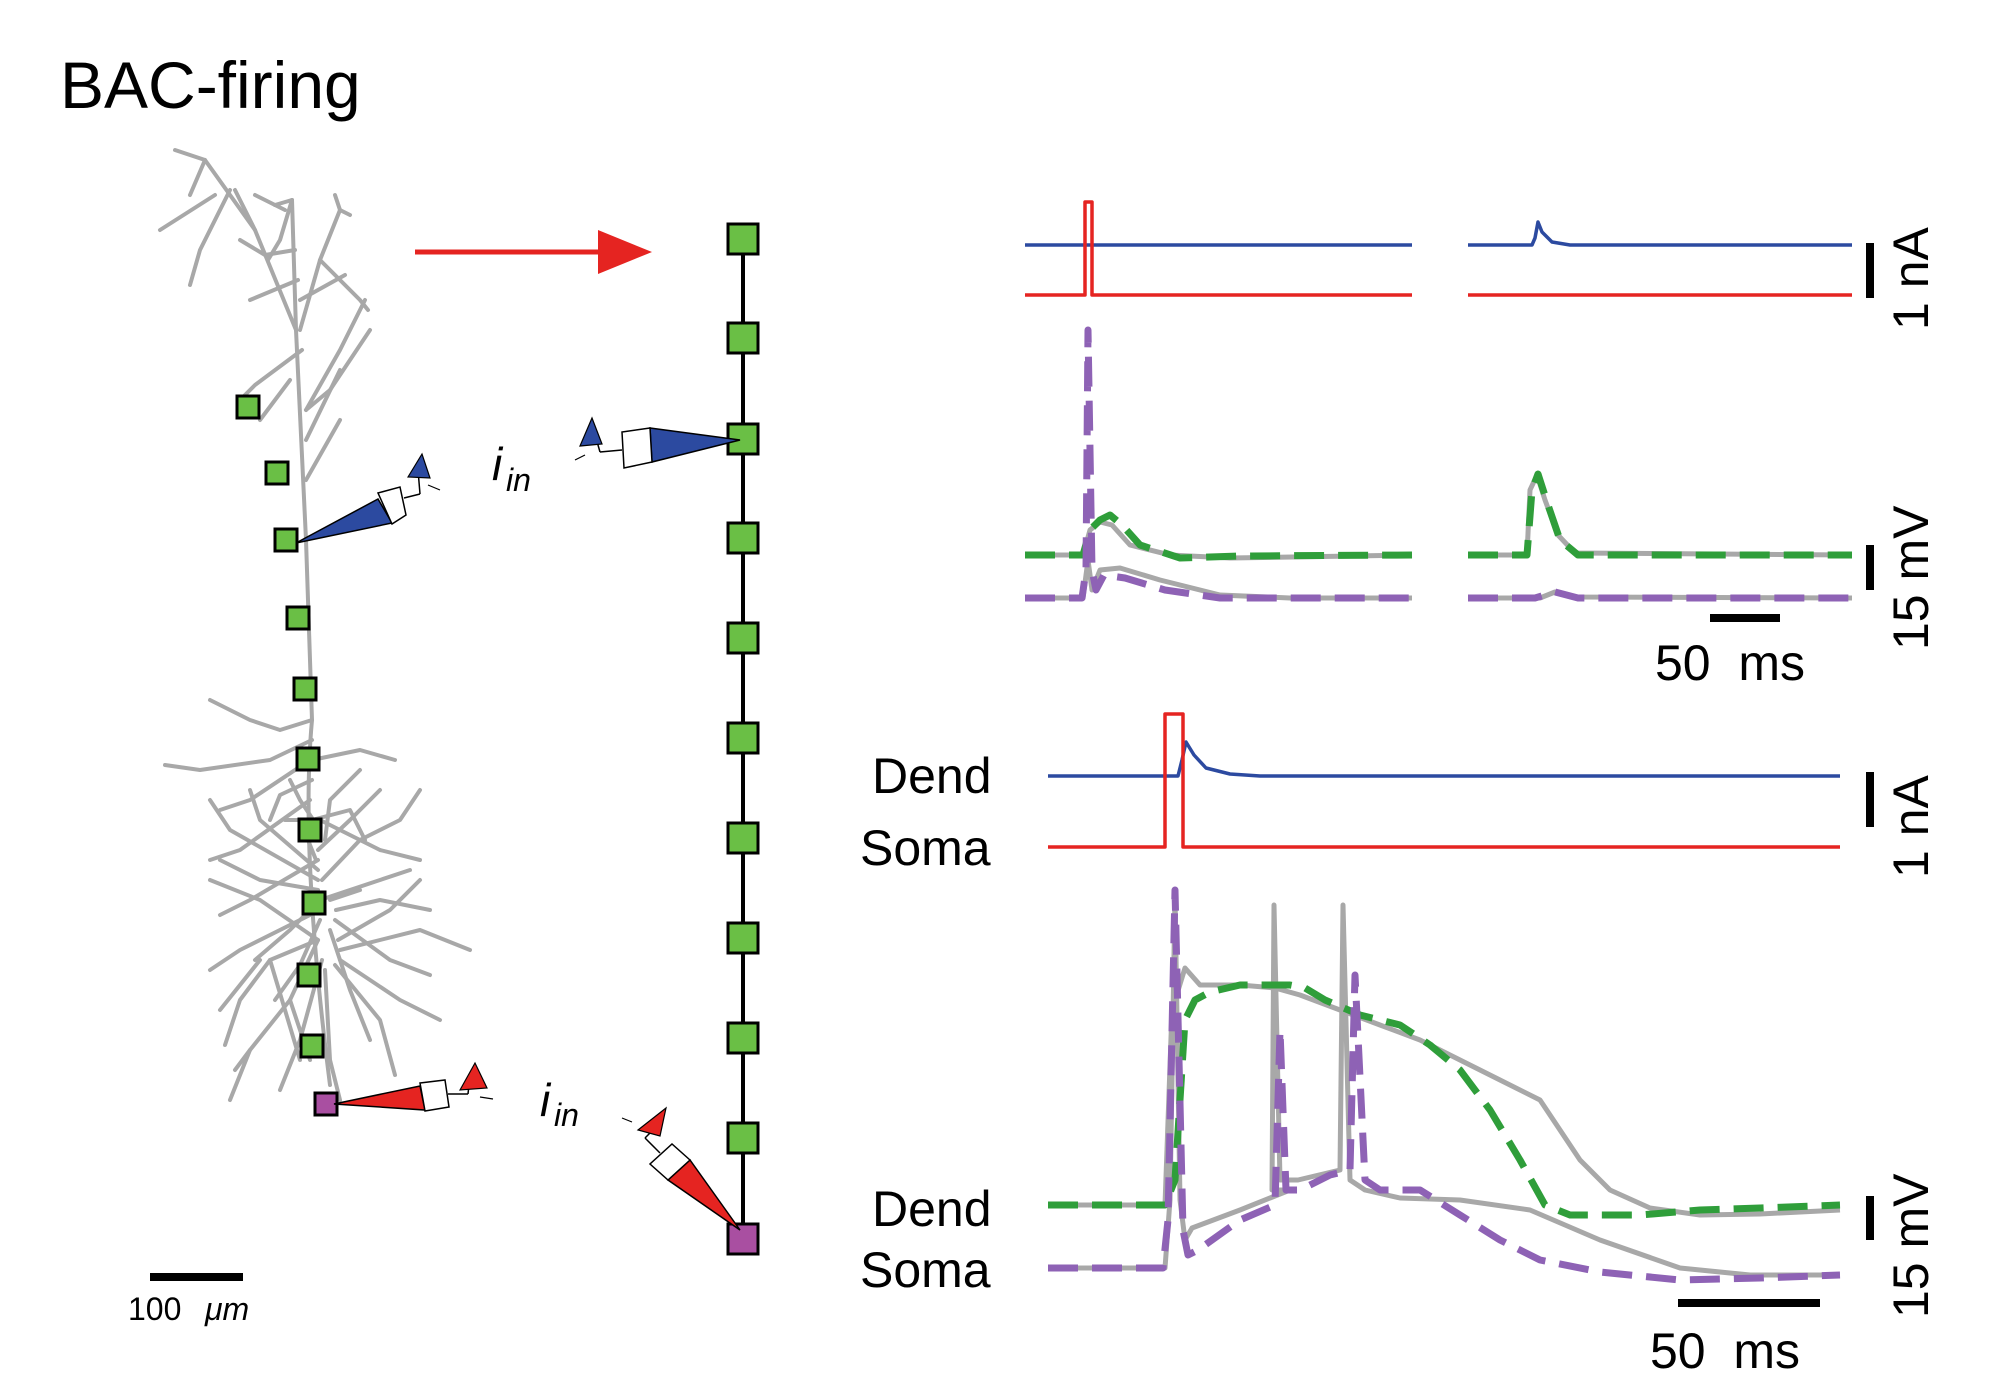  I want to click on full-model-dend-voltage-bottom, so click(1444, 1091).